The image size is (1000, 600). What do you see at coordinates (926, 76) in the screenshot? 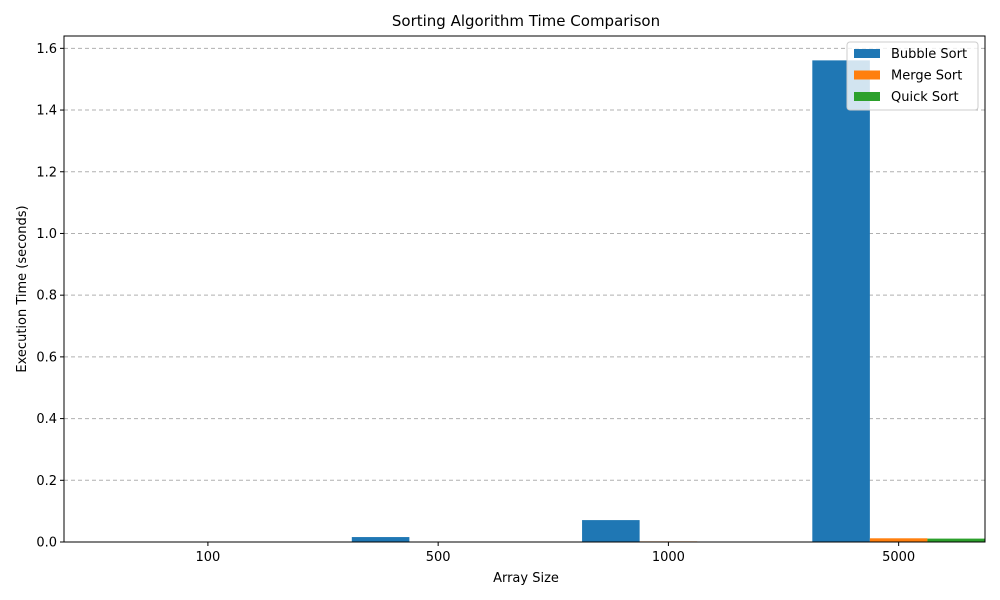
I see `legend-label: Merge Sort` at bounding box center [926, 76].